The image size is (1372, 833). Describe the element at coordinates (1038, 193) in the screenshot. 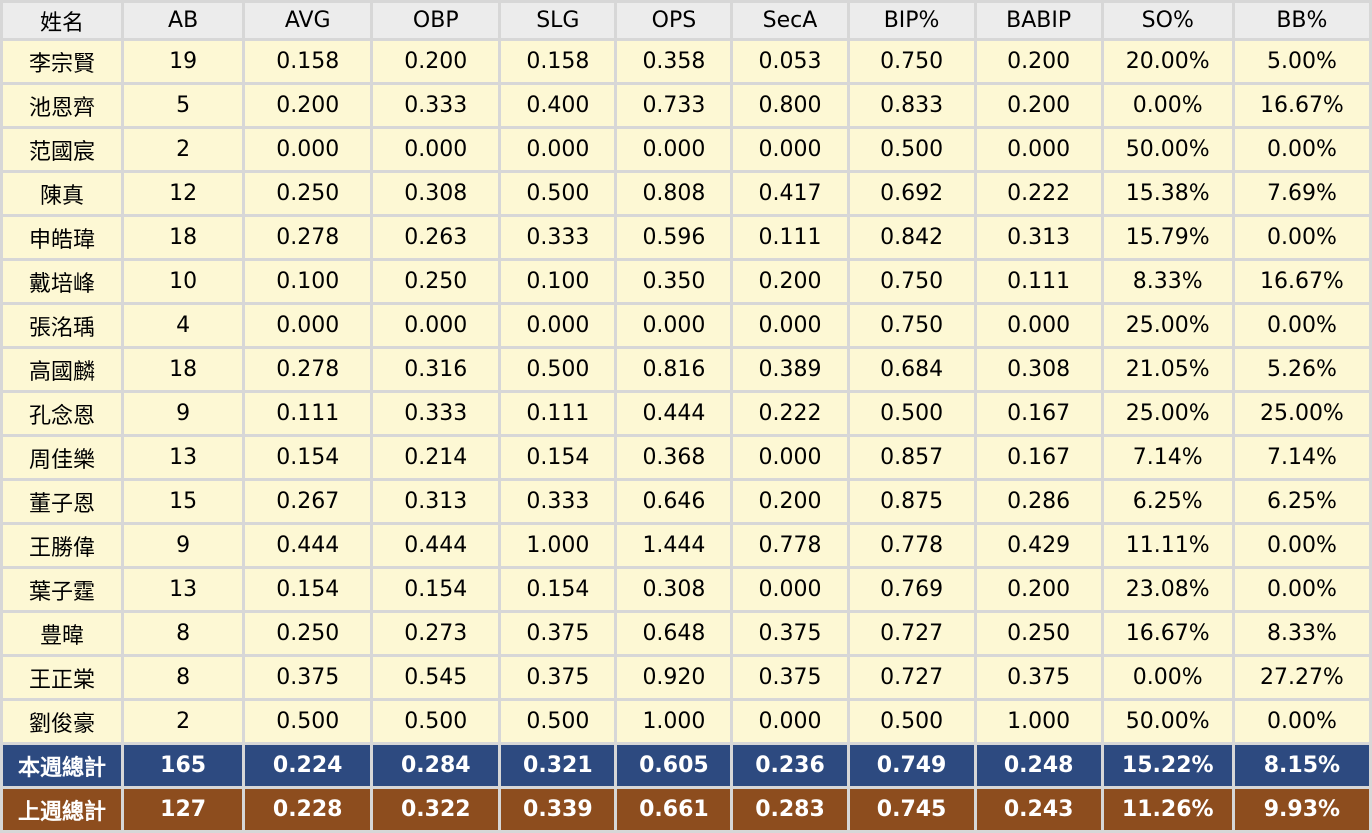

I see `stat-cell: 0.222` at that location.